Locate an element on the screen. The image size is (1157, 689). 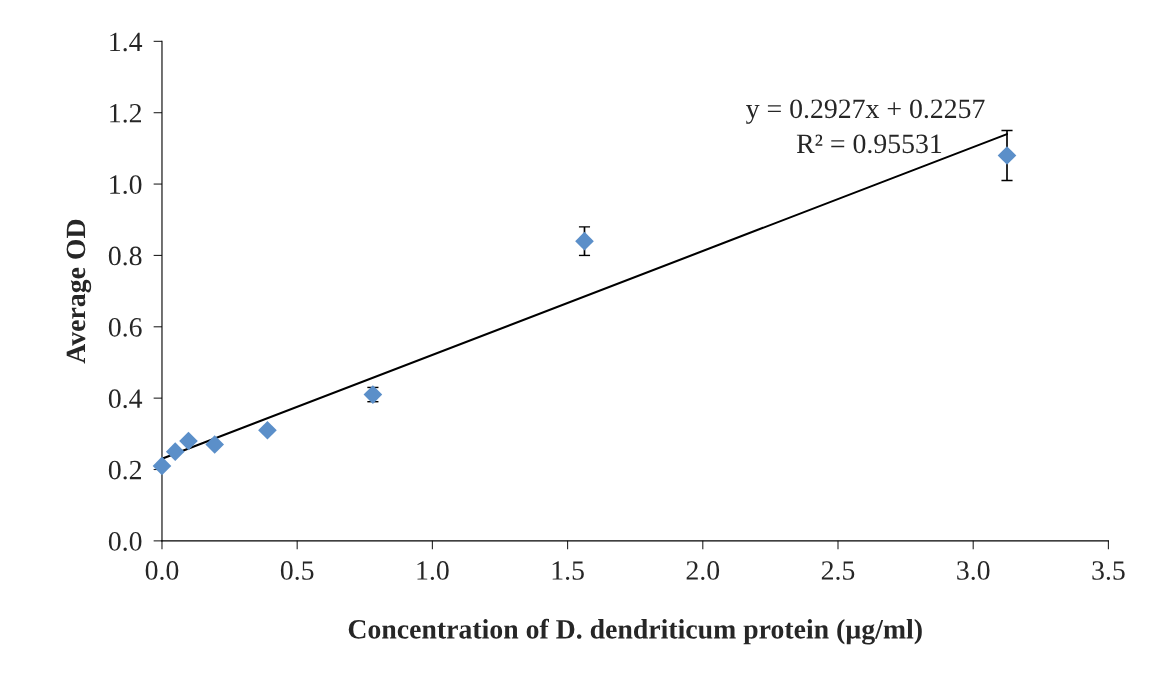
y-axis-title: Average OD is located at coordinates (79, 291).